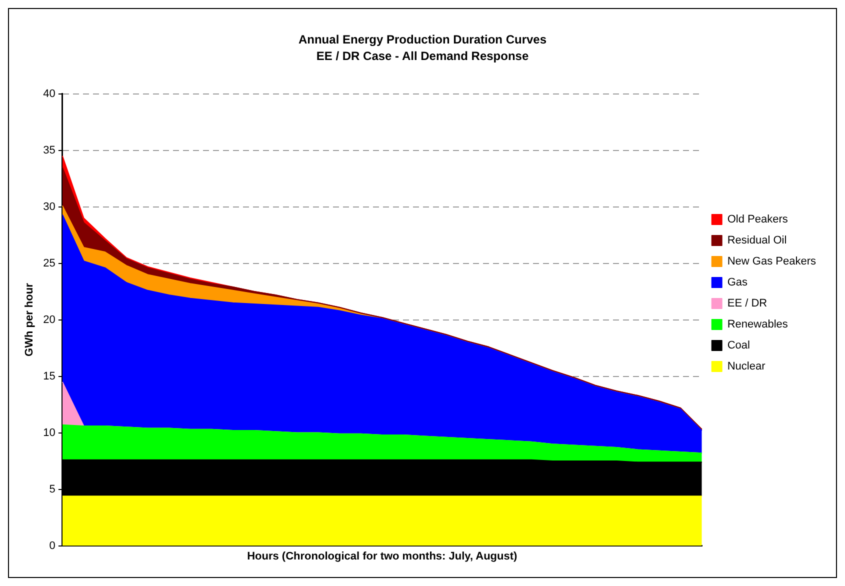 The image size is (845, 586). Describe the element at coordinates (771, 262) in the screenshot. I see `legend-label: New Gas Peakers` at that location.